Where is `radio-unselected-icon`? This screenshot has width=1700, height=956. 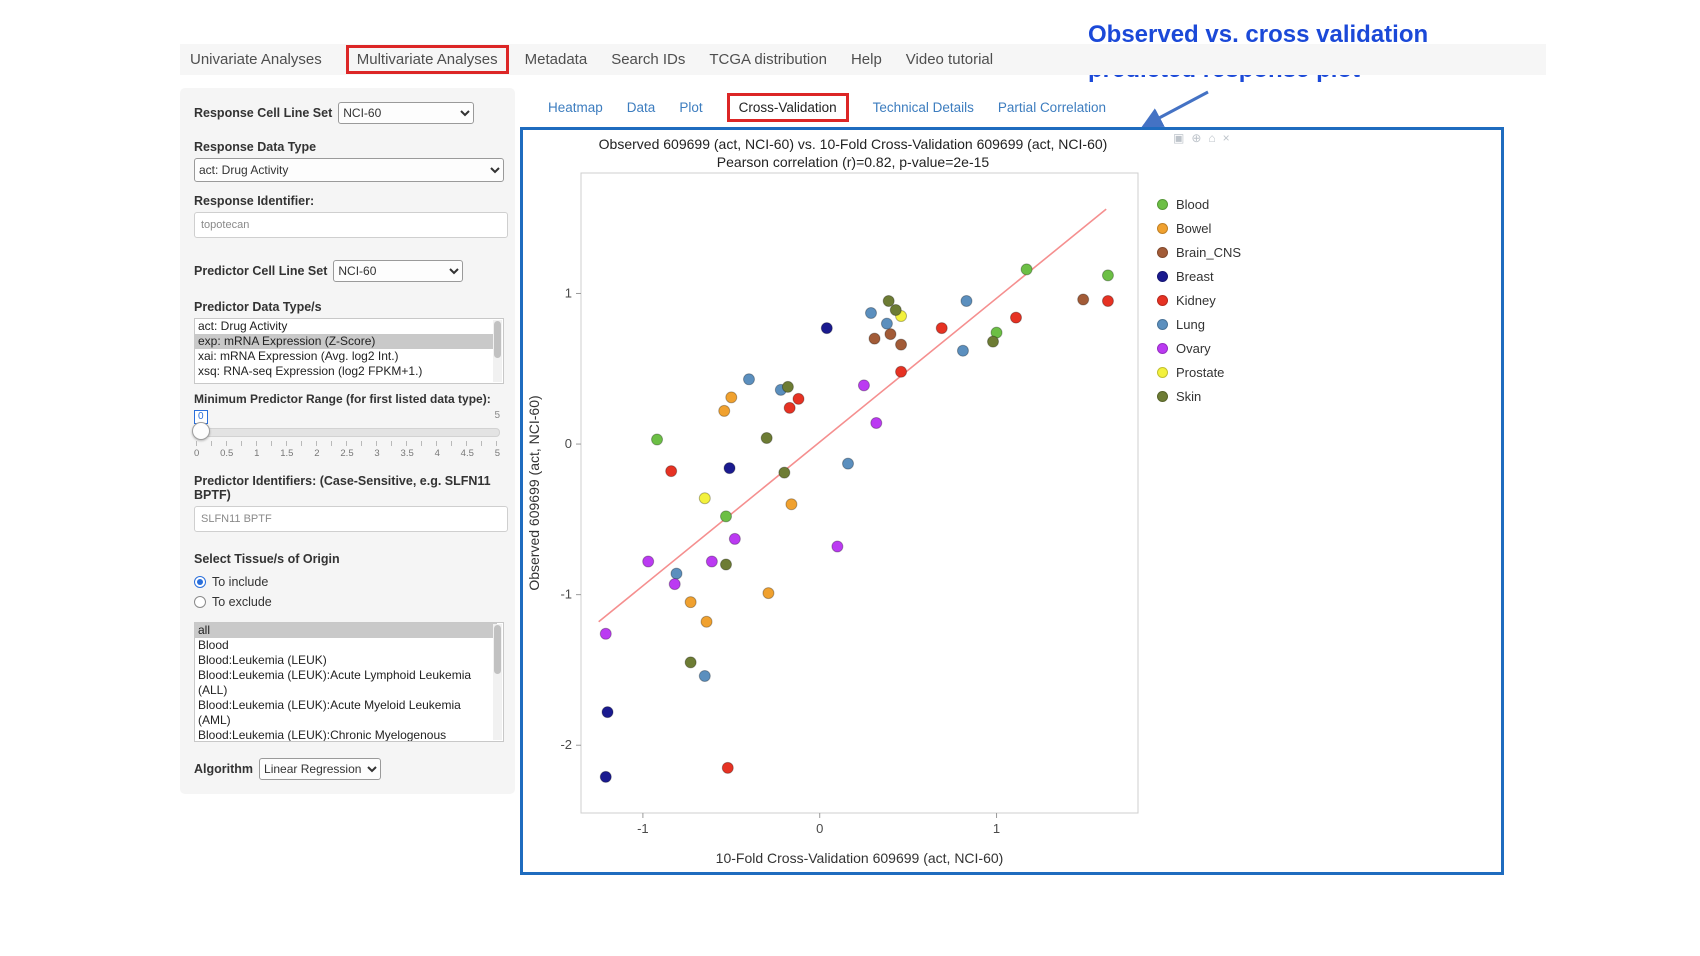
radio-unselected-icon is located at coordinates (200, 602).